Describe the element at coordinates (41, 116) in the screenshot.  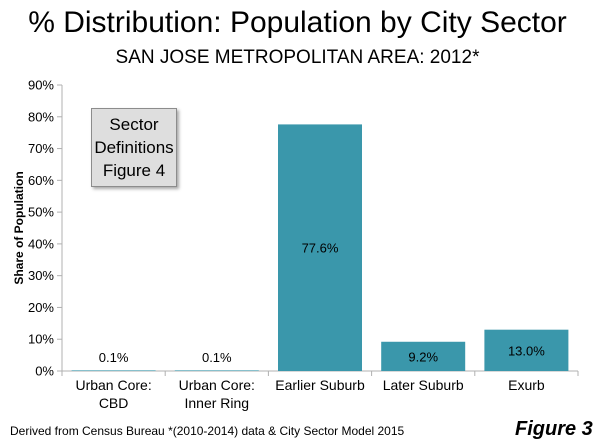
I see `y-tick-label: 80%` at that location.